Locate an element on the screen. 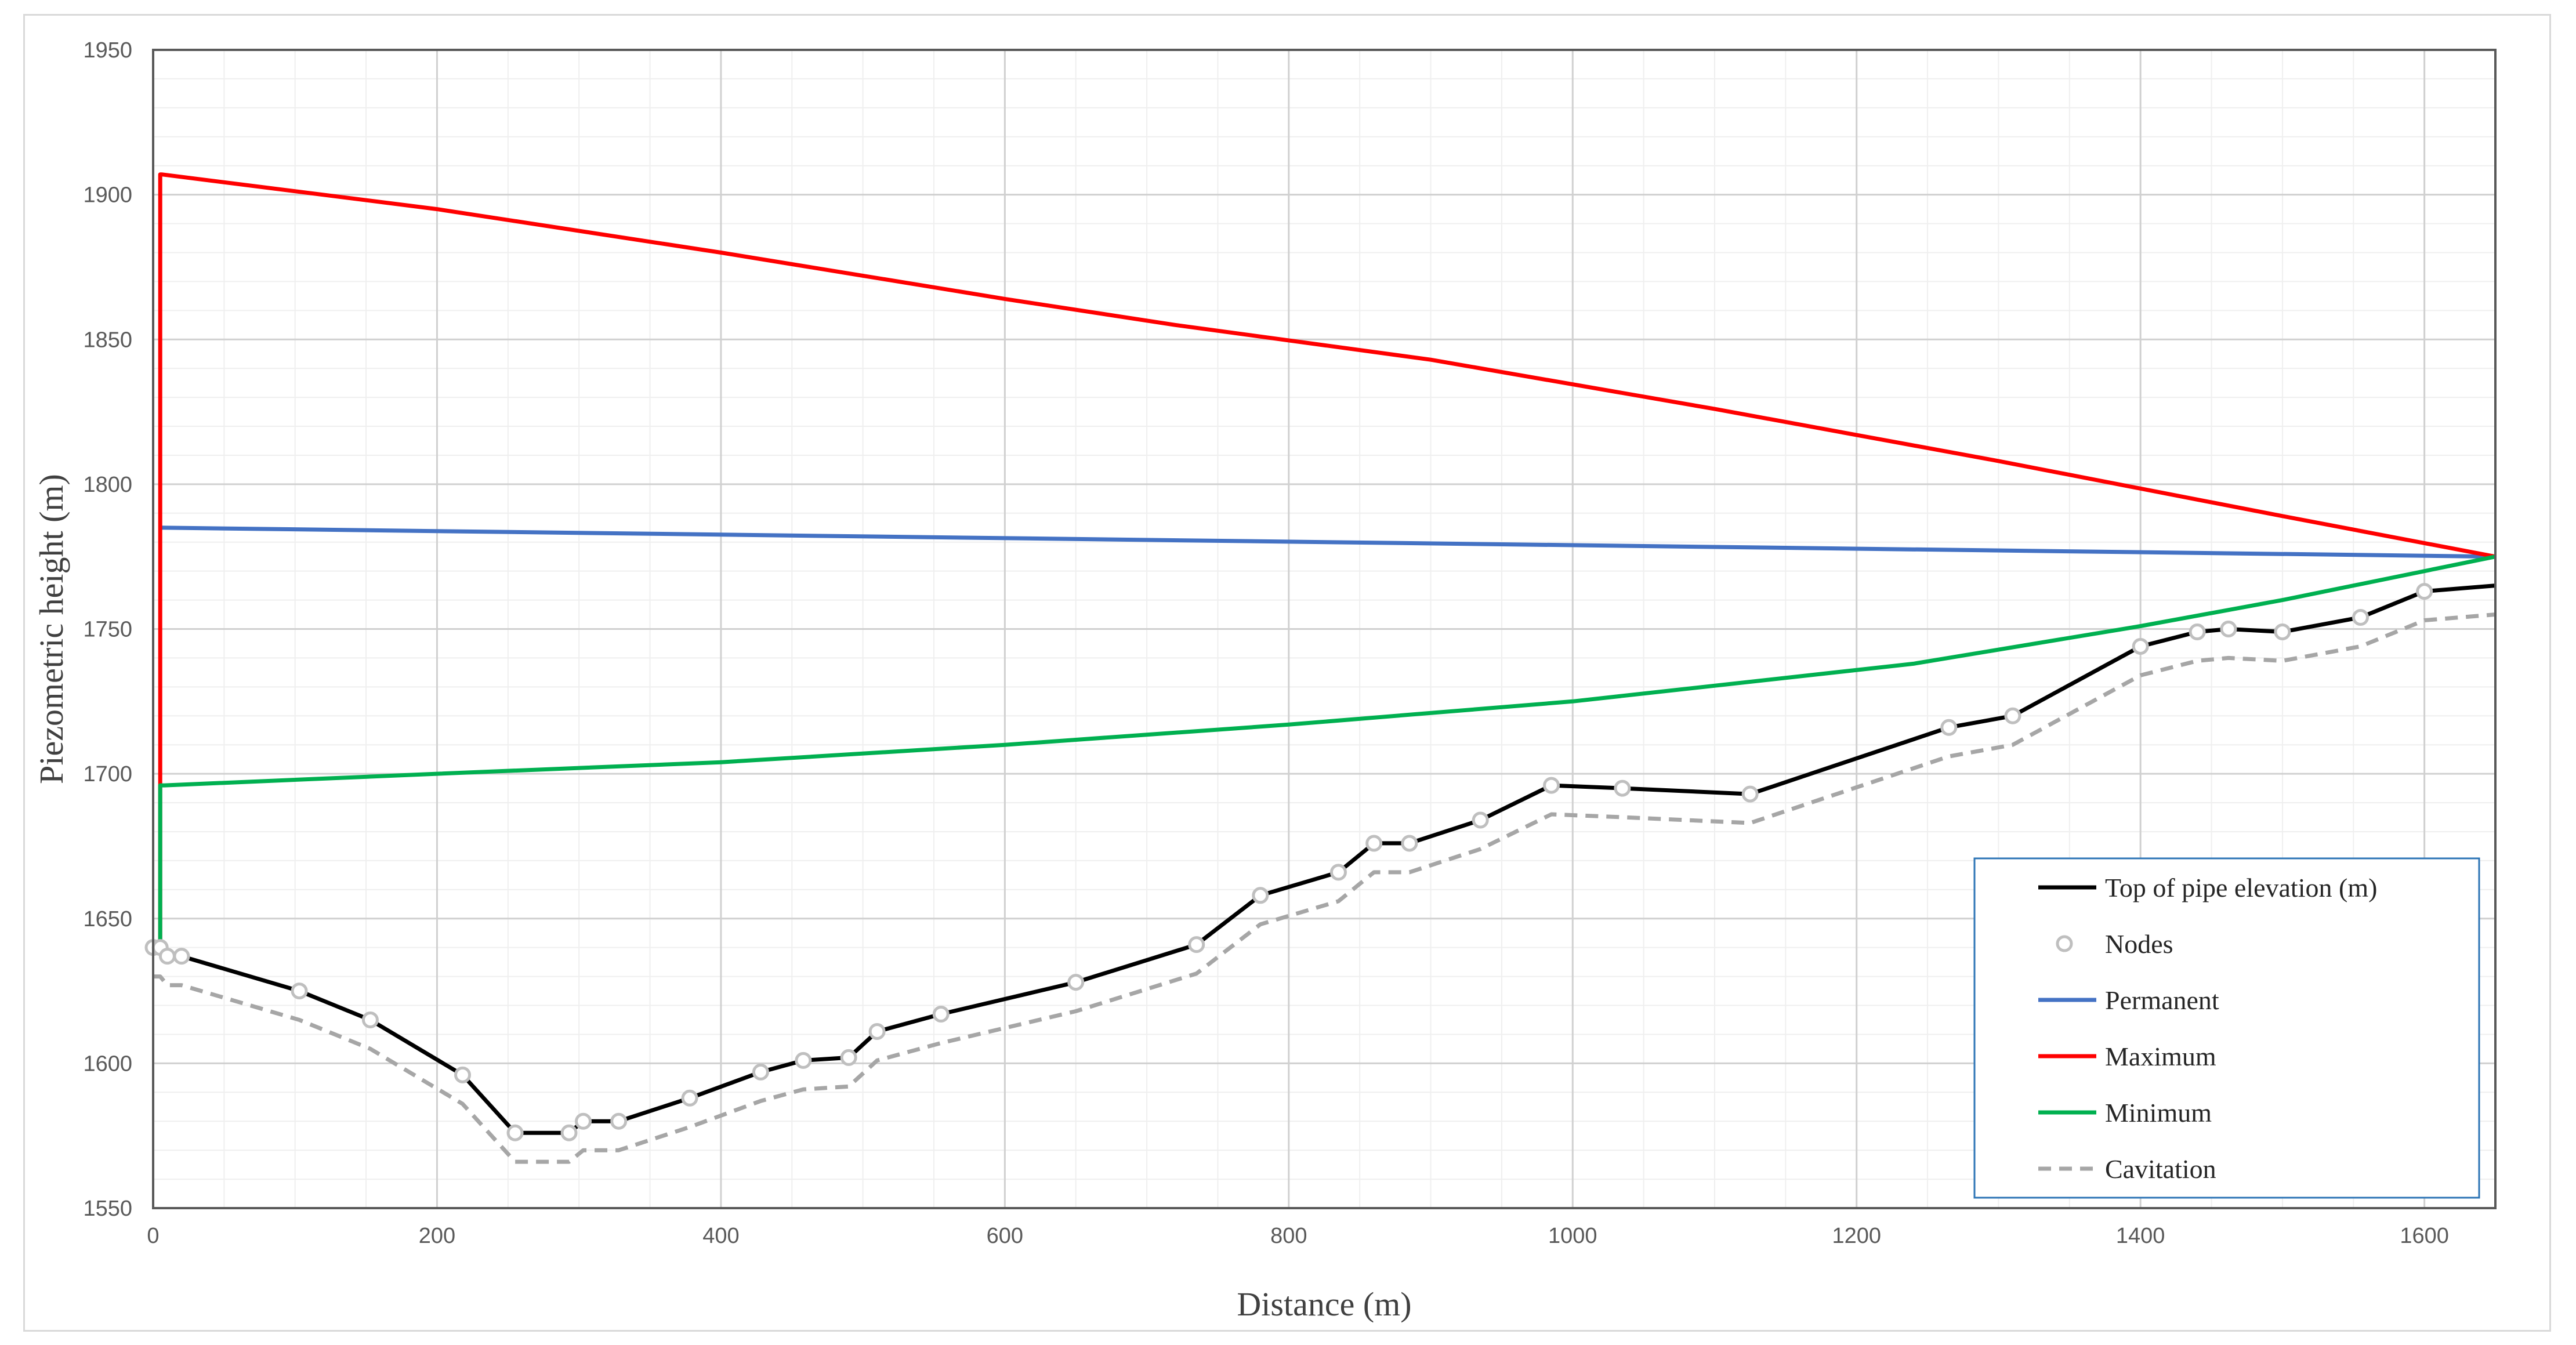 This screenshot has width=2576, height=1345. legend-box is located at coordinates (2227, 1028).